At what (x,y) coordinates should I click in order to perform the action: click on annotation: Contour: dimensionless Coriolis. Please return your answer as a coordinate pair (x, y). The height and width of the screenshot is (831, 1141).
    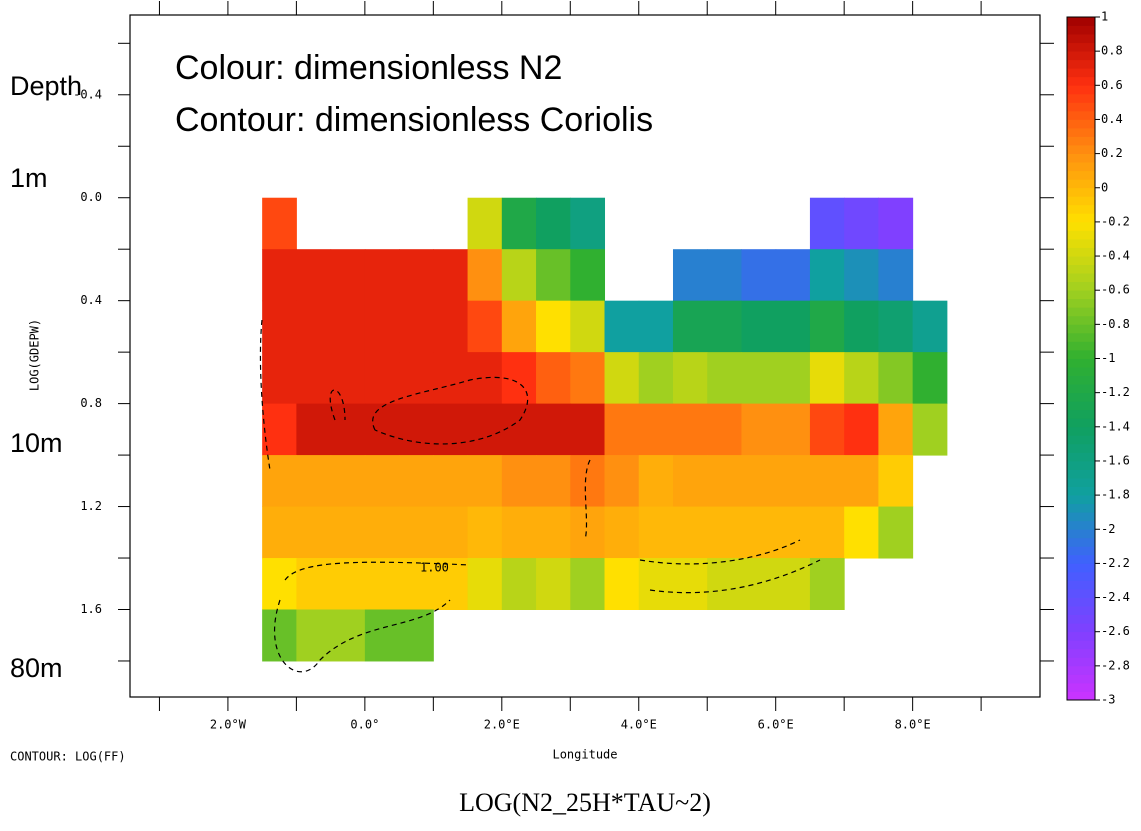
    Looking at the image, I should click on (414, 120).